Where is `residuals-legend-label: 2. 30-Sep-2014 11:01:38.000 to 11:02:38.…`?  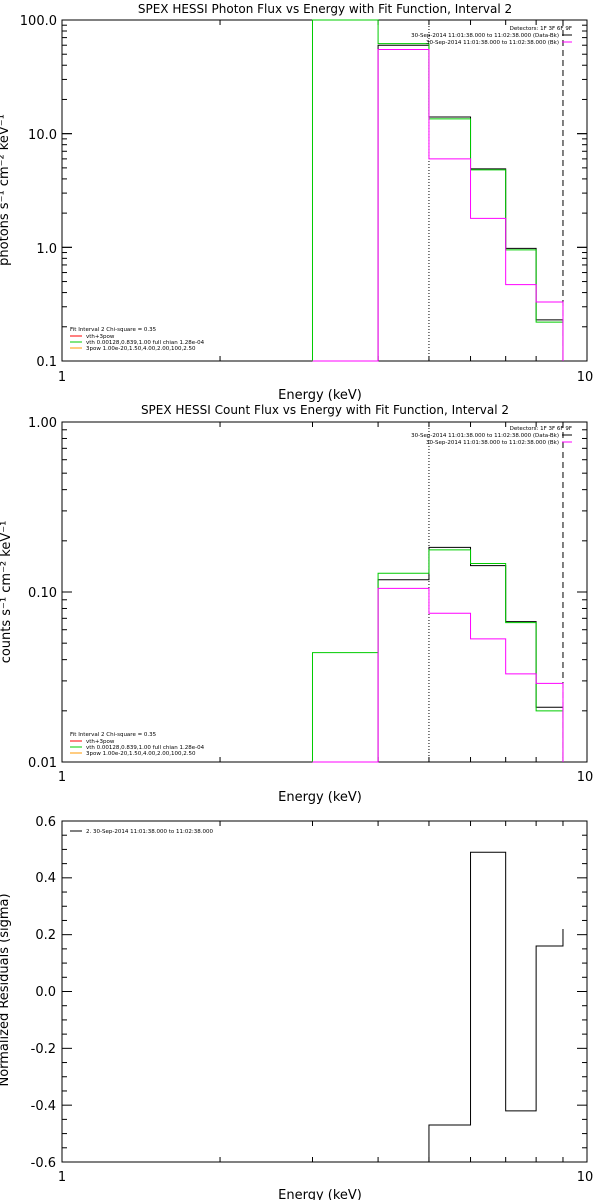
residuals-legend-label: 2. 30-Sep-2014 11:01:38.000 to 11:02:38.… is located at coordinates (149, 832).